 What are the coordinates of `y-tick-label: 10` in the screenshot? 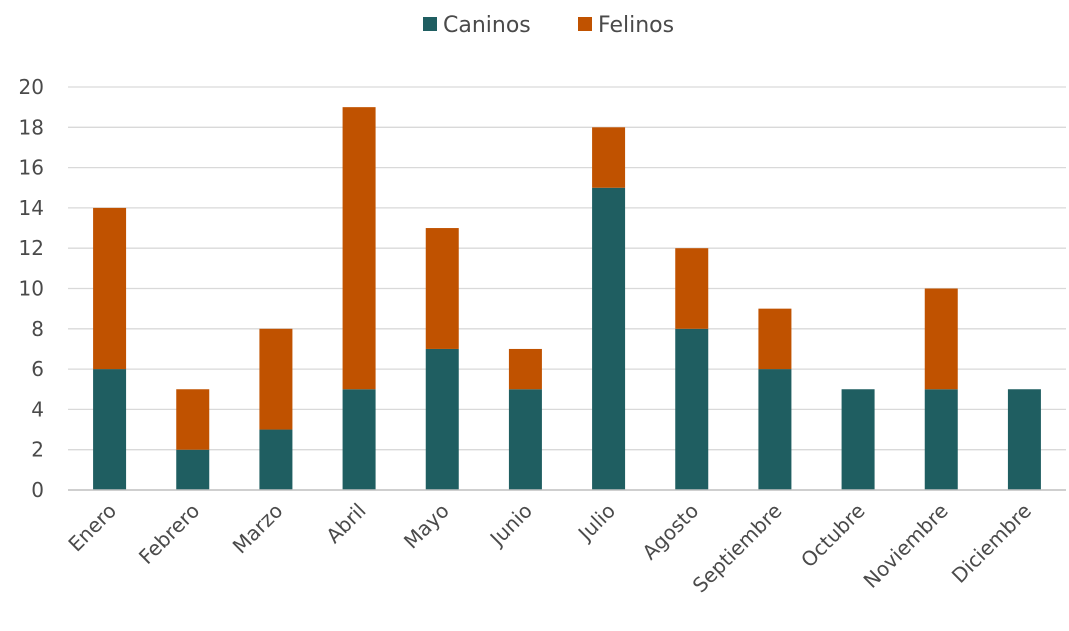 It's located at (31, 289).